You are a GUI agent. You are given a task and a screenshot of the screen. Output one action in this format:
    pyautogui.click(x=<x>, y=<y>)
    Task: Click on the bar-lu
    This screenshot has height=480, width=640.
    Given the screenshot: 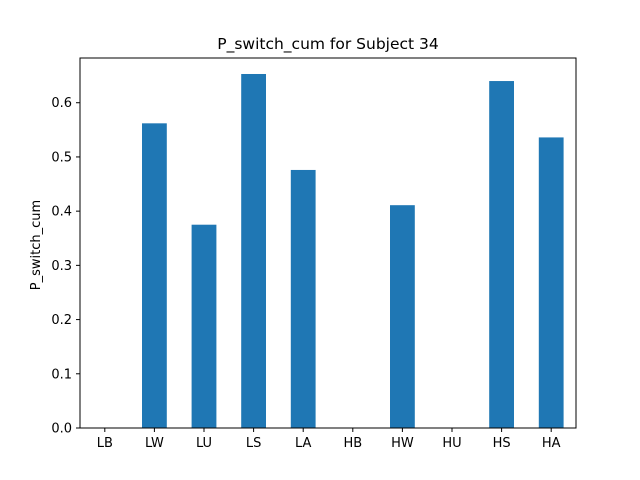 What is the action you would take?
    pyautogui.click(x=204, y=326)
    